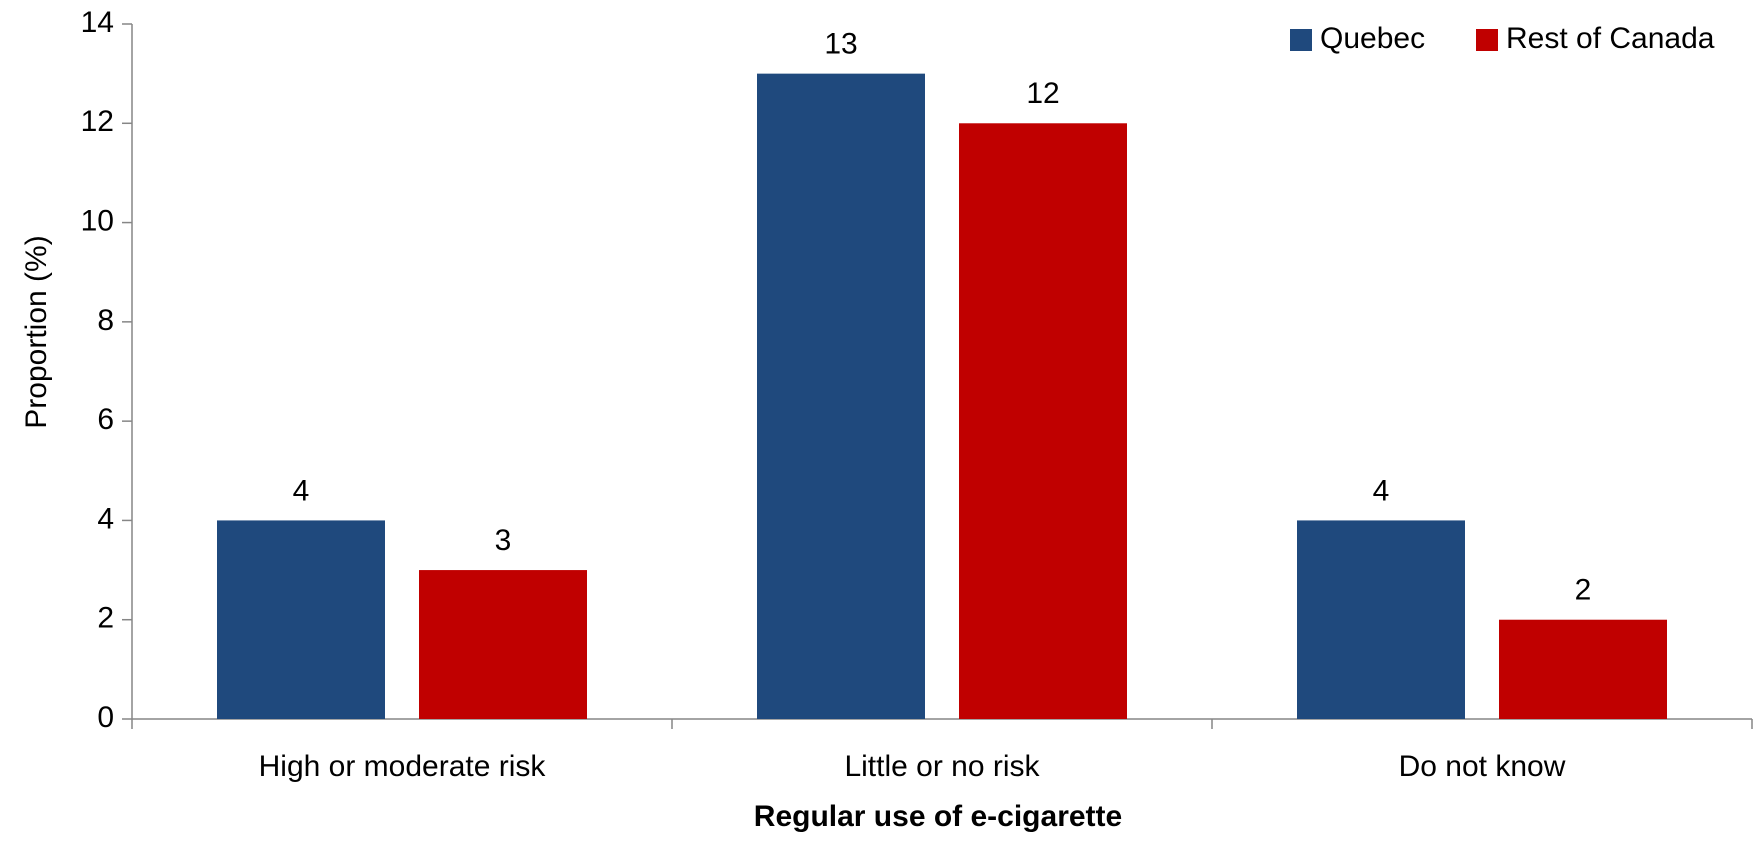 Image resolution: width=1760 pixels, height=844 pixels. What do you see at coordinates (942, 766) in the screenshot?
I see `x-category-label: Little or no risk` at bounding box center [942, 766].